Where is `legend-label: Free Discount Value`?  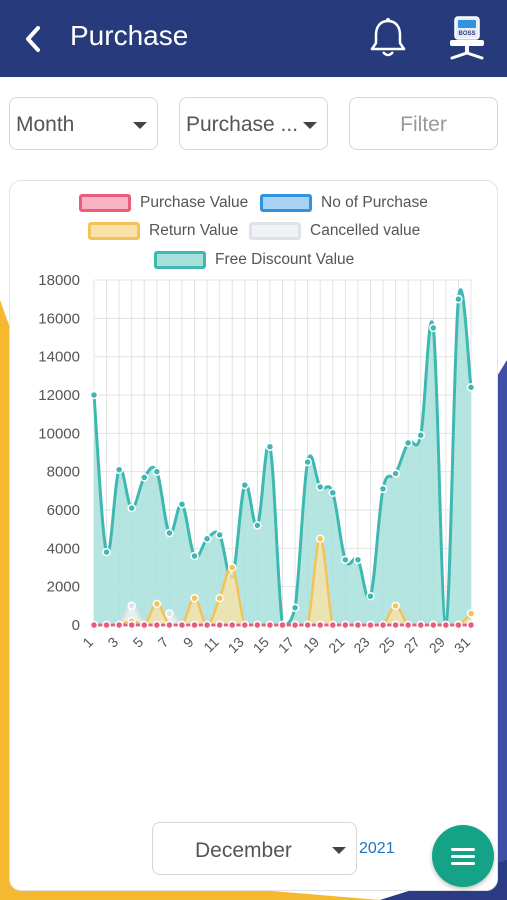
legend-label: Free Discount Value is located at coordinates (285, 259).